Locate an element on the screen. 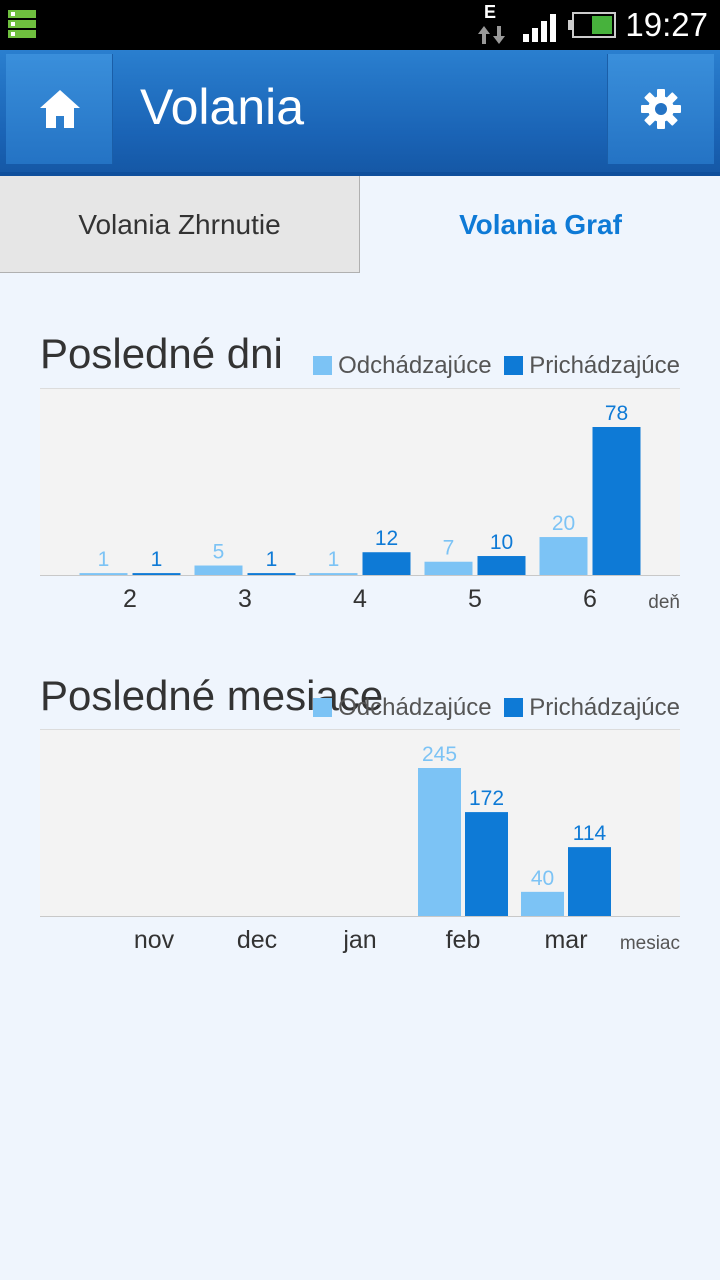  home-button is located at coordinates (59, 109).